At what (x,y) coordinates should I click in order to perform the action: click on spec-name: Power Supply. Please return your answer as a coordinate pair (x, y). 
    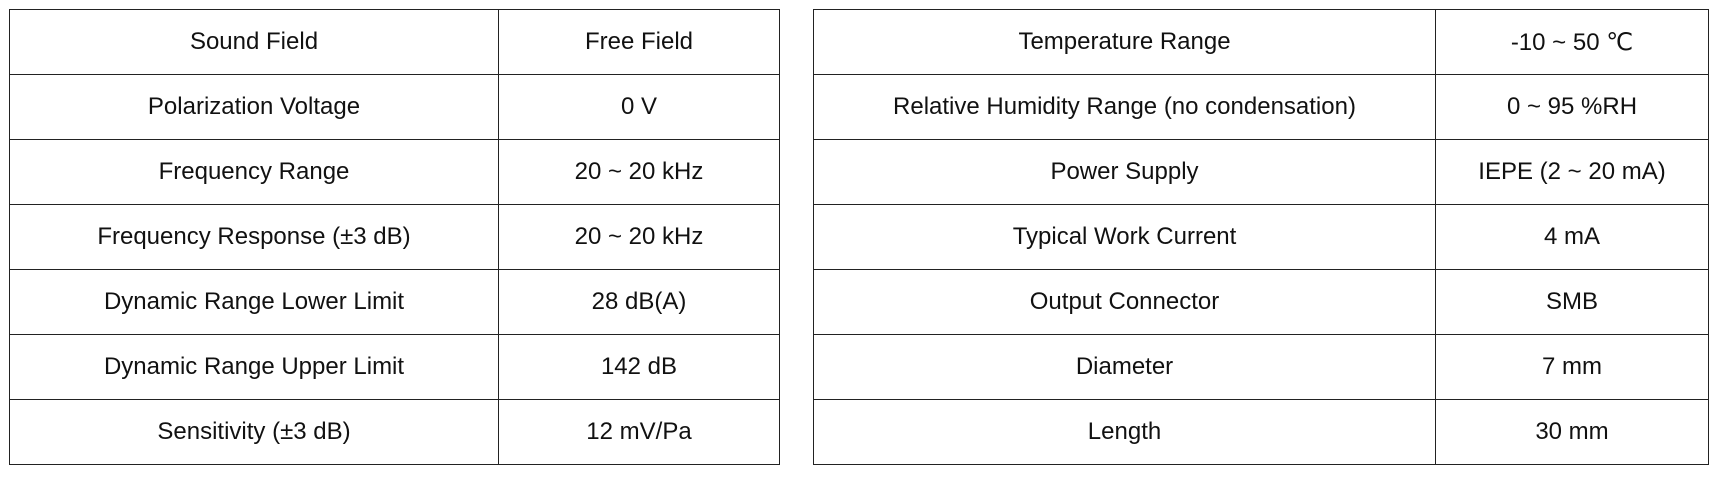
    Looking at the image, I should click on (1124, 172).